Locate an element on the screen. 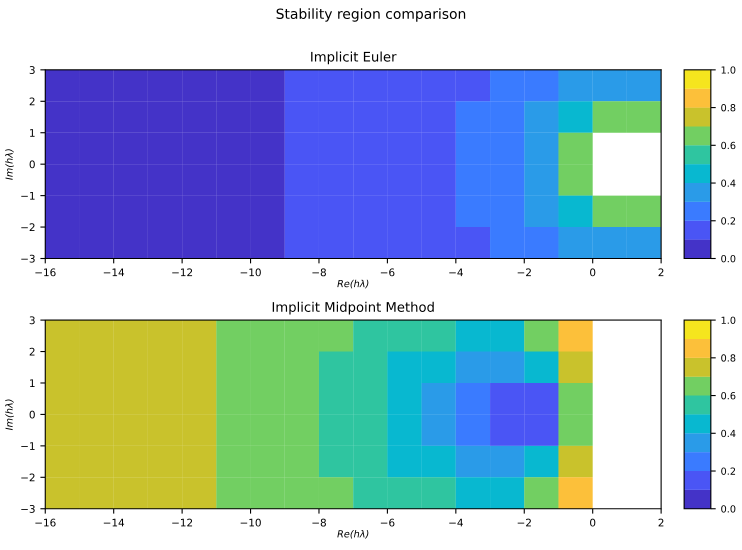 The image size is (742, 550). chart-title: Implicit Euler is located at coordinates (354, 57).